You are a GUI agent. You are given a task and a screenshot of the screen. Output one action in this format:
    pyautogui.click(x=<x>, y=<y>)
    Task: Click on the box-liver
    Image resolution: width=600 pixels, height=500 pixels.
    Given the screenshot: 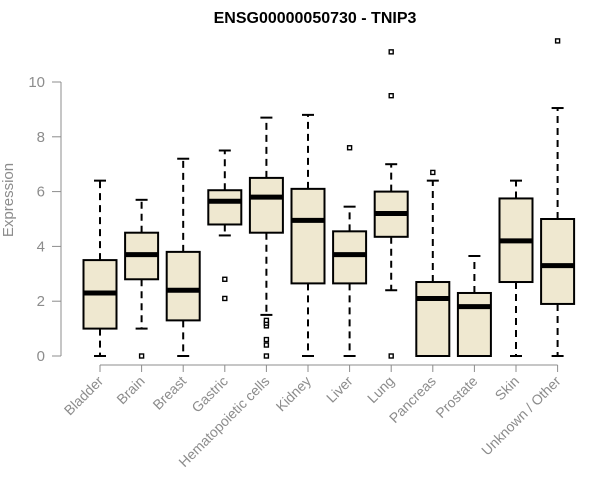 What is the action you would take?
    pyautogui.click(x=350, y=251)
    